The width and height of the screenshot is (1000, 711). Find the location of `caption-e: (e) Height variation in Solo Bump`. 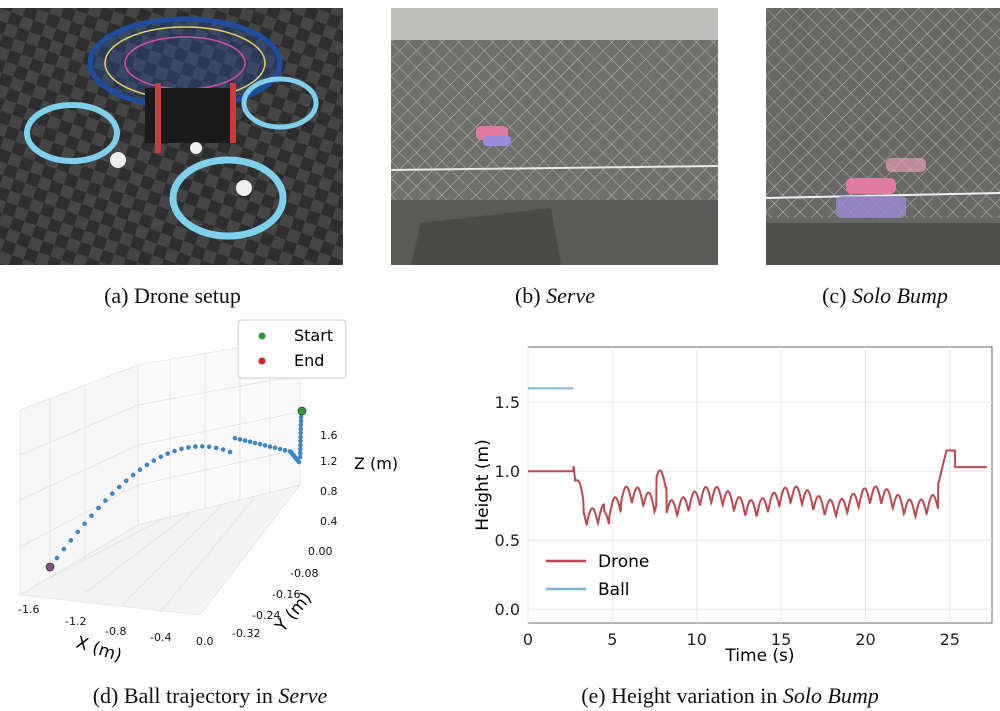

caption-e: (e) Height variation in Solo Bump is located at coordinates (730, 696).